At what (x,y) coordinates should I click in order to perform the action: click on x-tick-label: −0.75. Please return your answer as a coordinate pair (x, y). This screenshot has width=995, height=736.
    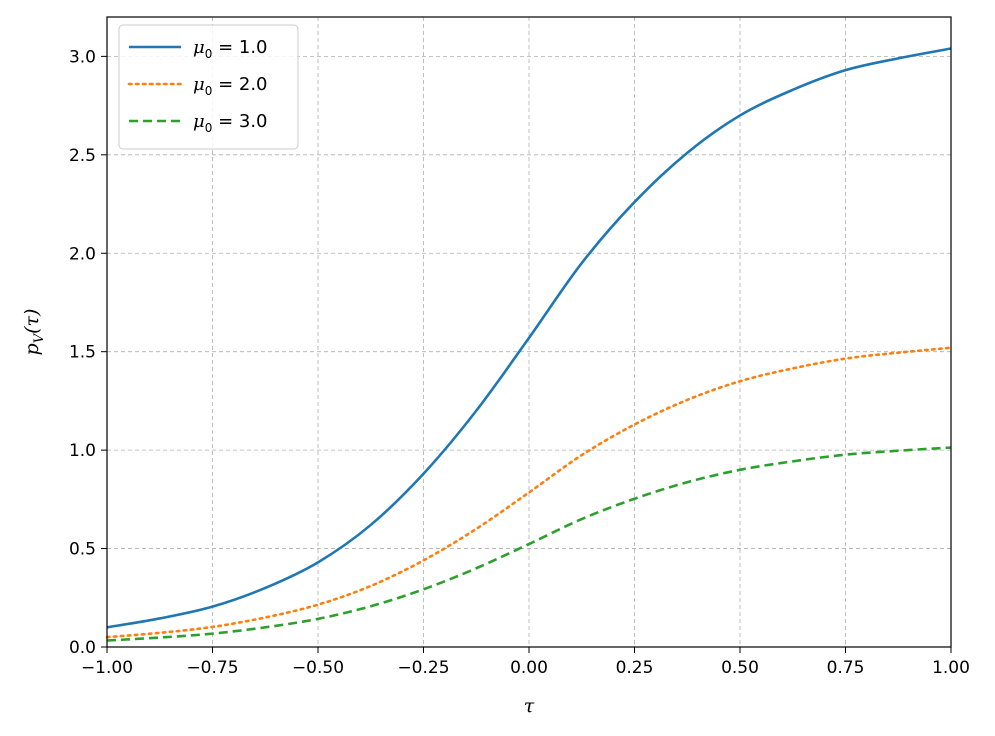
    Looking at the image, I should click on (212, 668).